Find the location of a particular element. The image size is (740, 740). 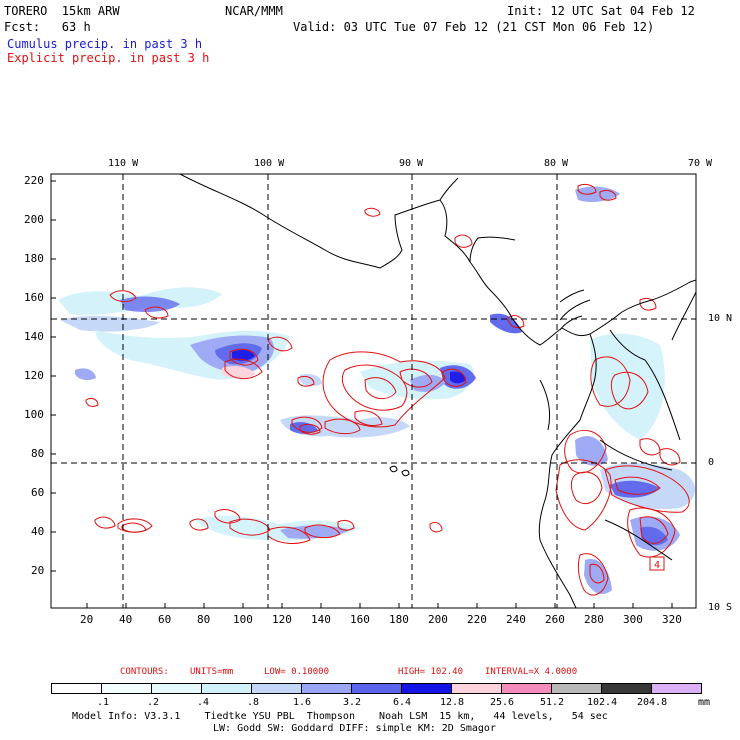

x-tick-label: 220 is located at coordinates (477, 619).